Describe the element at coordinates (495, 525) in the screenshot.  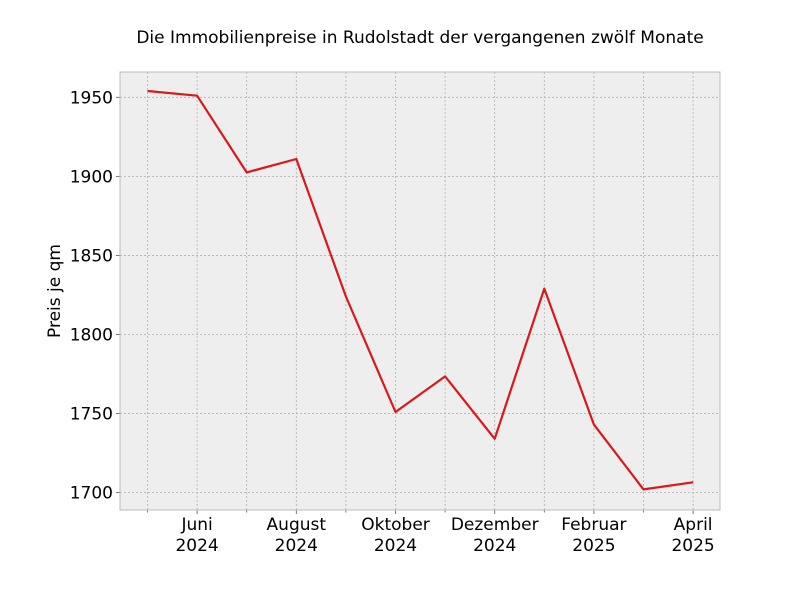
I see `x-tick-label-month: Dezember` at that location.